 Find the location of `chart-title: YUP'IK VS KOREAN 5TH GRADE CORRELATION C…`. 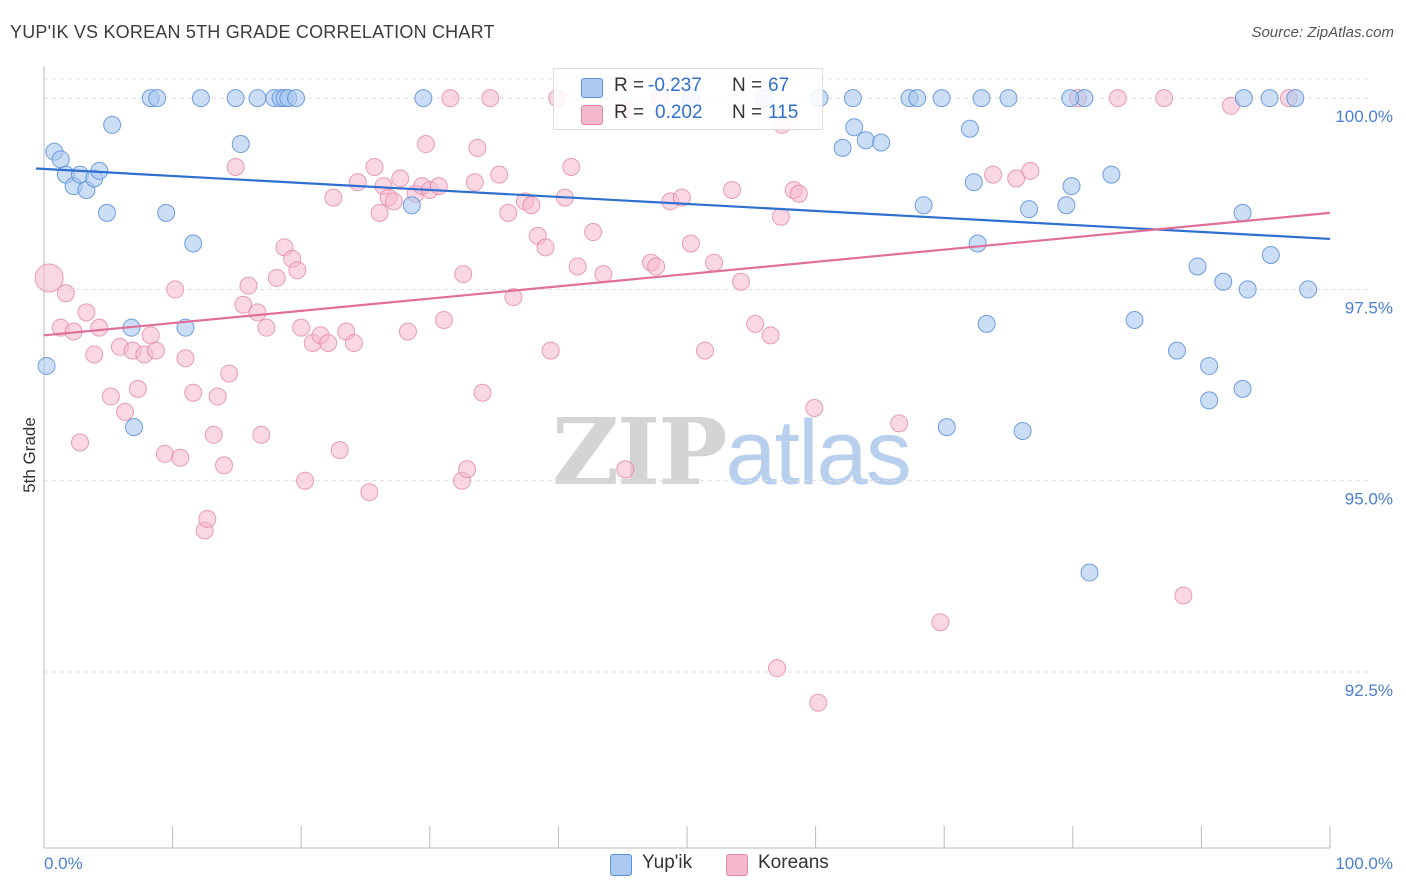

chart-title: YUP'IK VS KOREAN 5TH GRADE CORRELATION C… is located at coordinates (252, 32).